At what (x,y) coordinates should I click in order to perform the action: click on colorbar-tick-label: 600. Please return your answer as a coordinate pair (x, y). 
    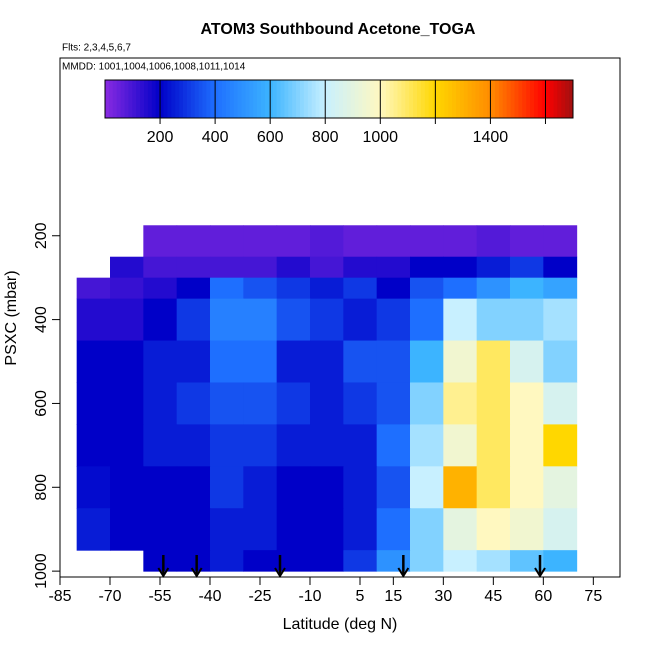
    Looking at the image, I should click on (270, 137).